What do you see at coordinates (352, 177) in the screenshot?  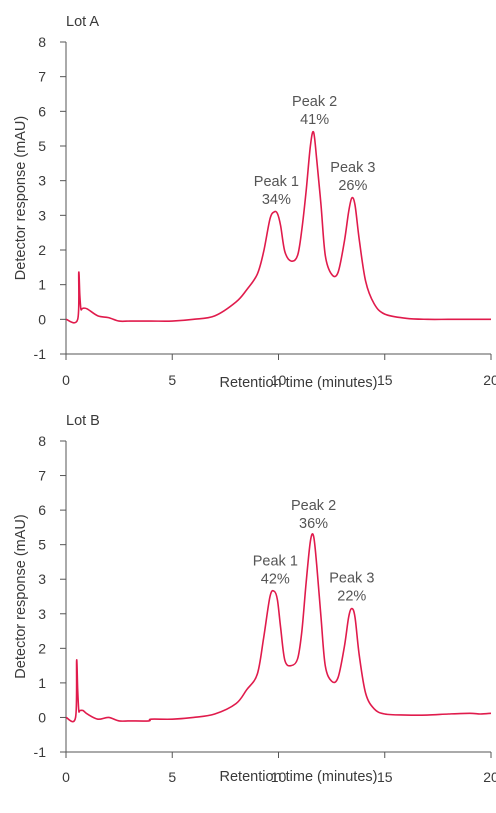 I see `peak-annotation-3: Peak 3 26%` at bounding box center [352, 177].